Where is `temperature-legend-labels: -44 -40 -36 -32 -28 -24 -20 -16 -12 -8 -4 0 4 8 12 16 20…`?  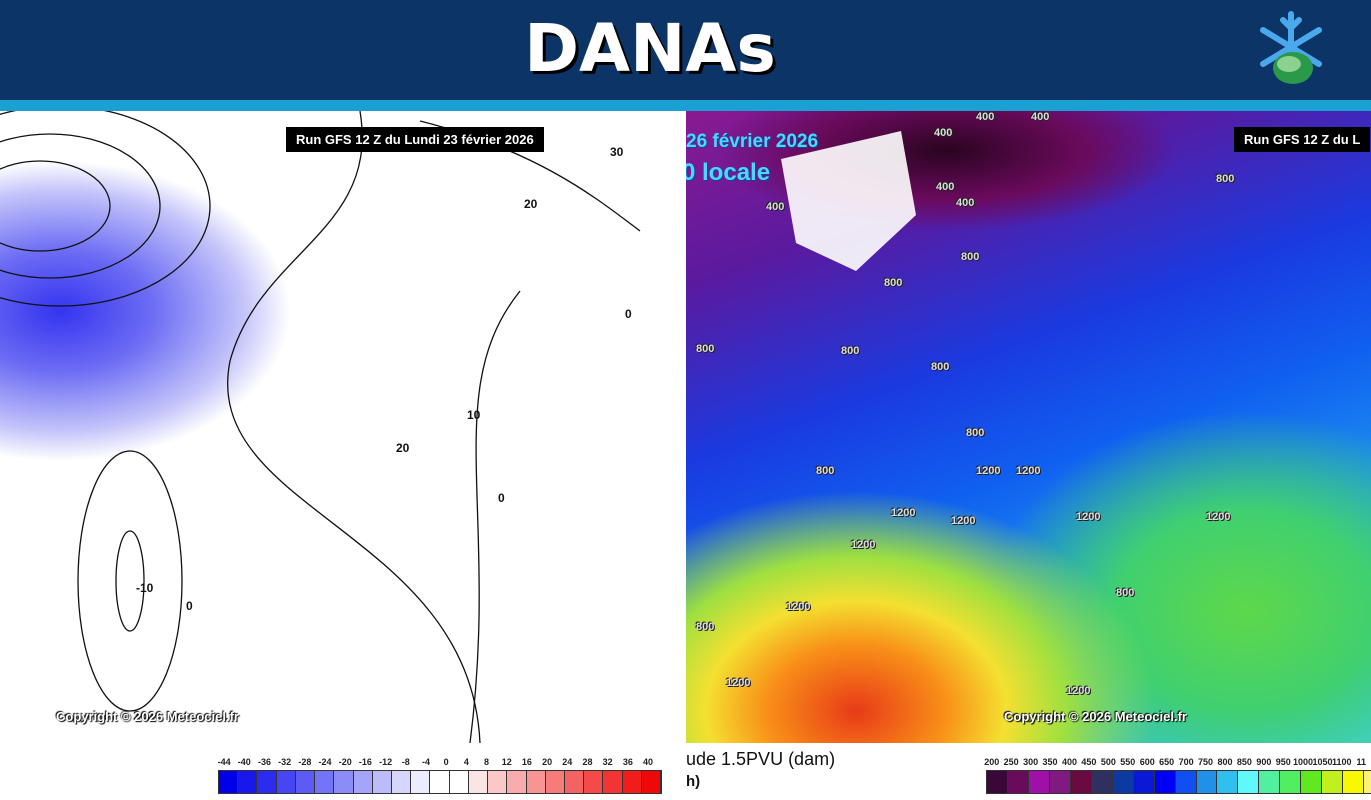
temperature-legend-labels: -44 -40 -36 -32 -28 -24 -20 -16 -12 -8 -4 0 4 8 12 16 20… is located at coordinates (438, 762).